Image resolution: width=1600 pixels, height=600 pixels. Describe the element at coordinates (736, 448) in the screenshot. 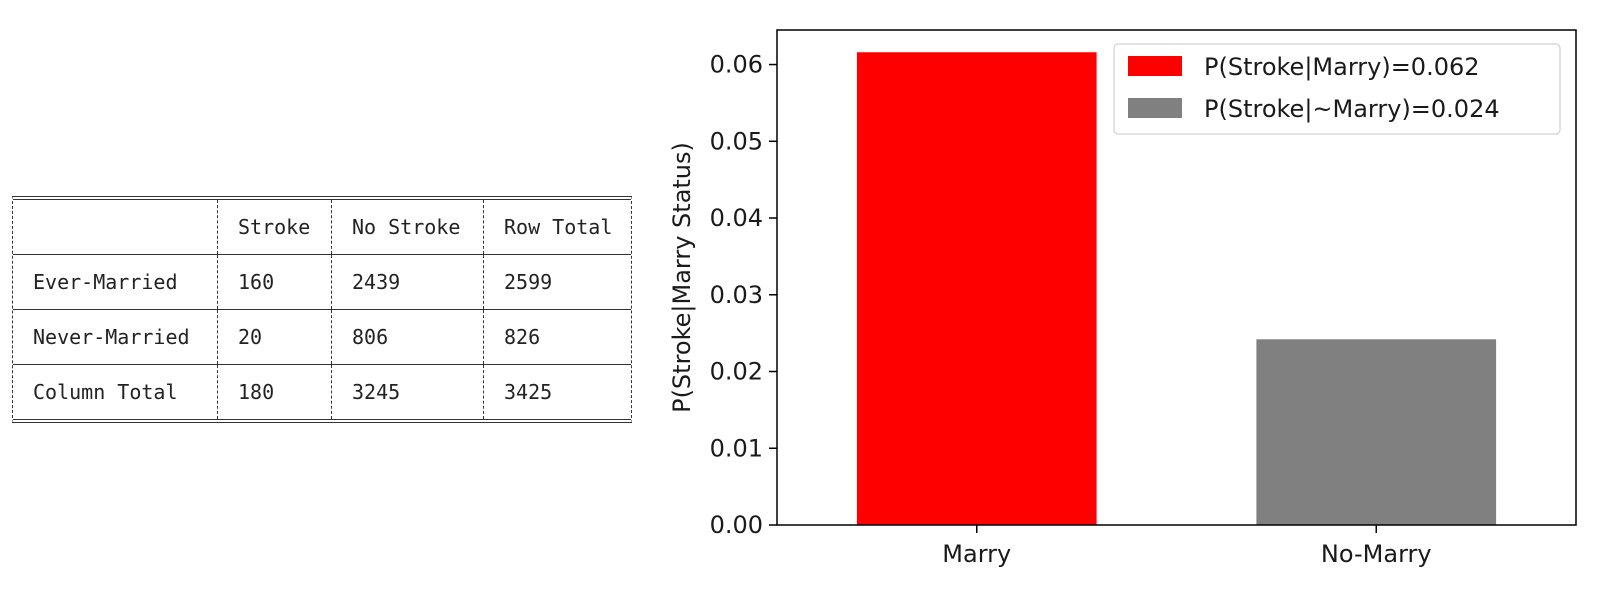

I see `y-tick-label: 0.01` at that location.